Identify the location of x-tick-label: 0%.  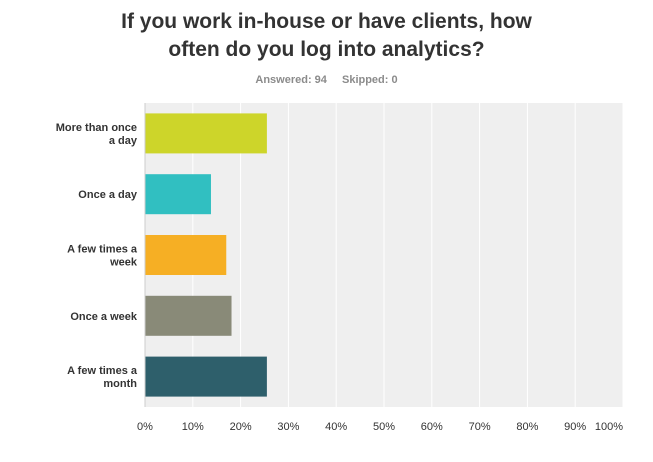
(145, 427).